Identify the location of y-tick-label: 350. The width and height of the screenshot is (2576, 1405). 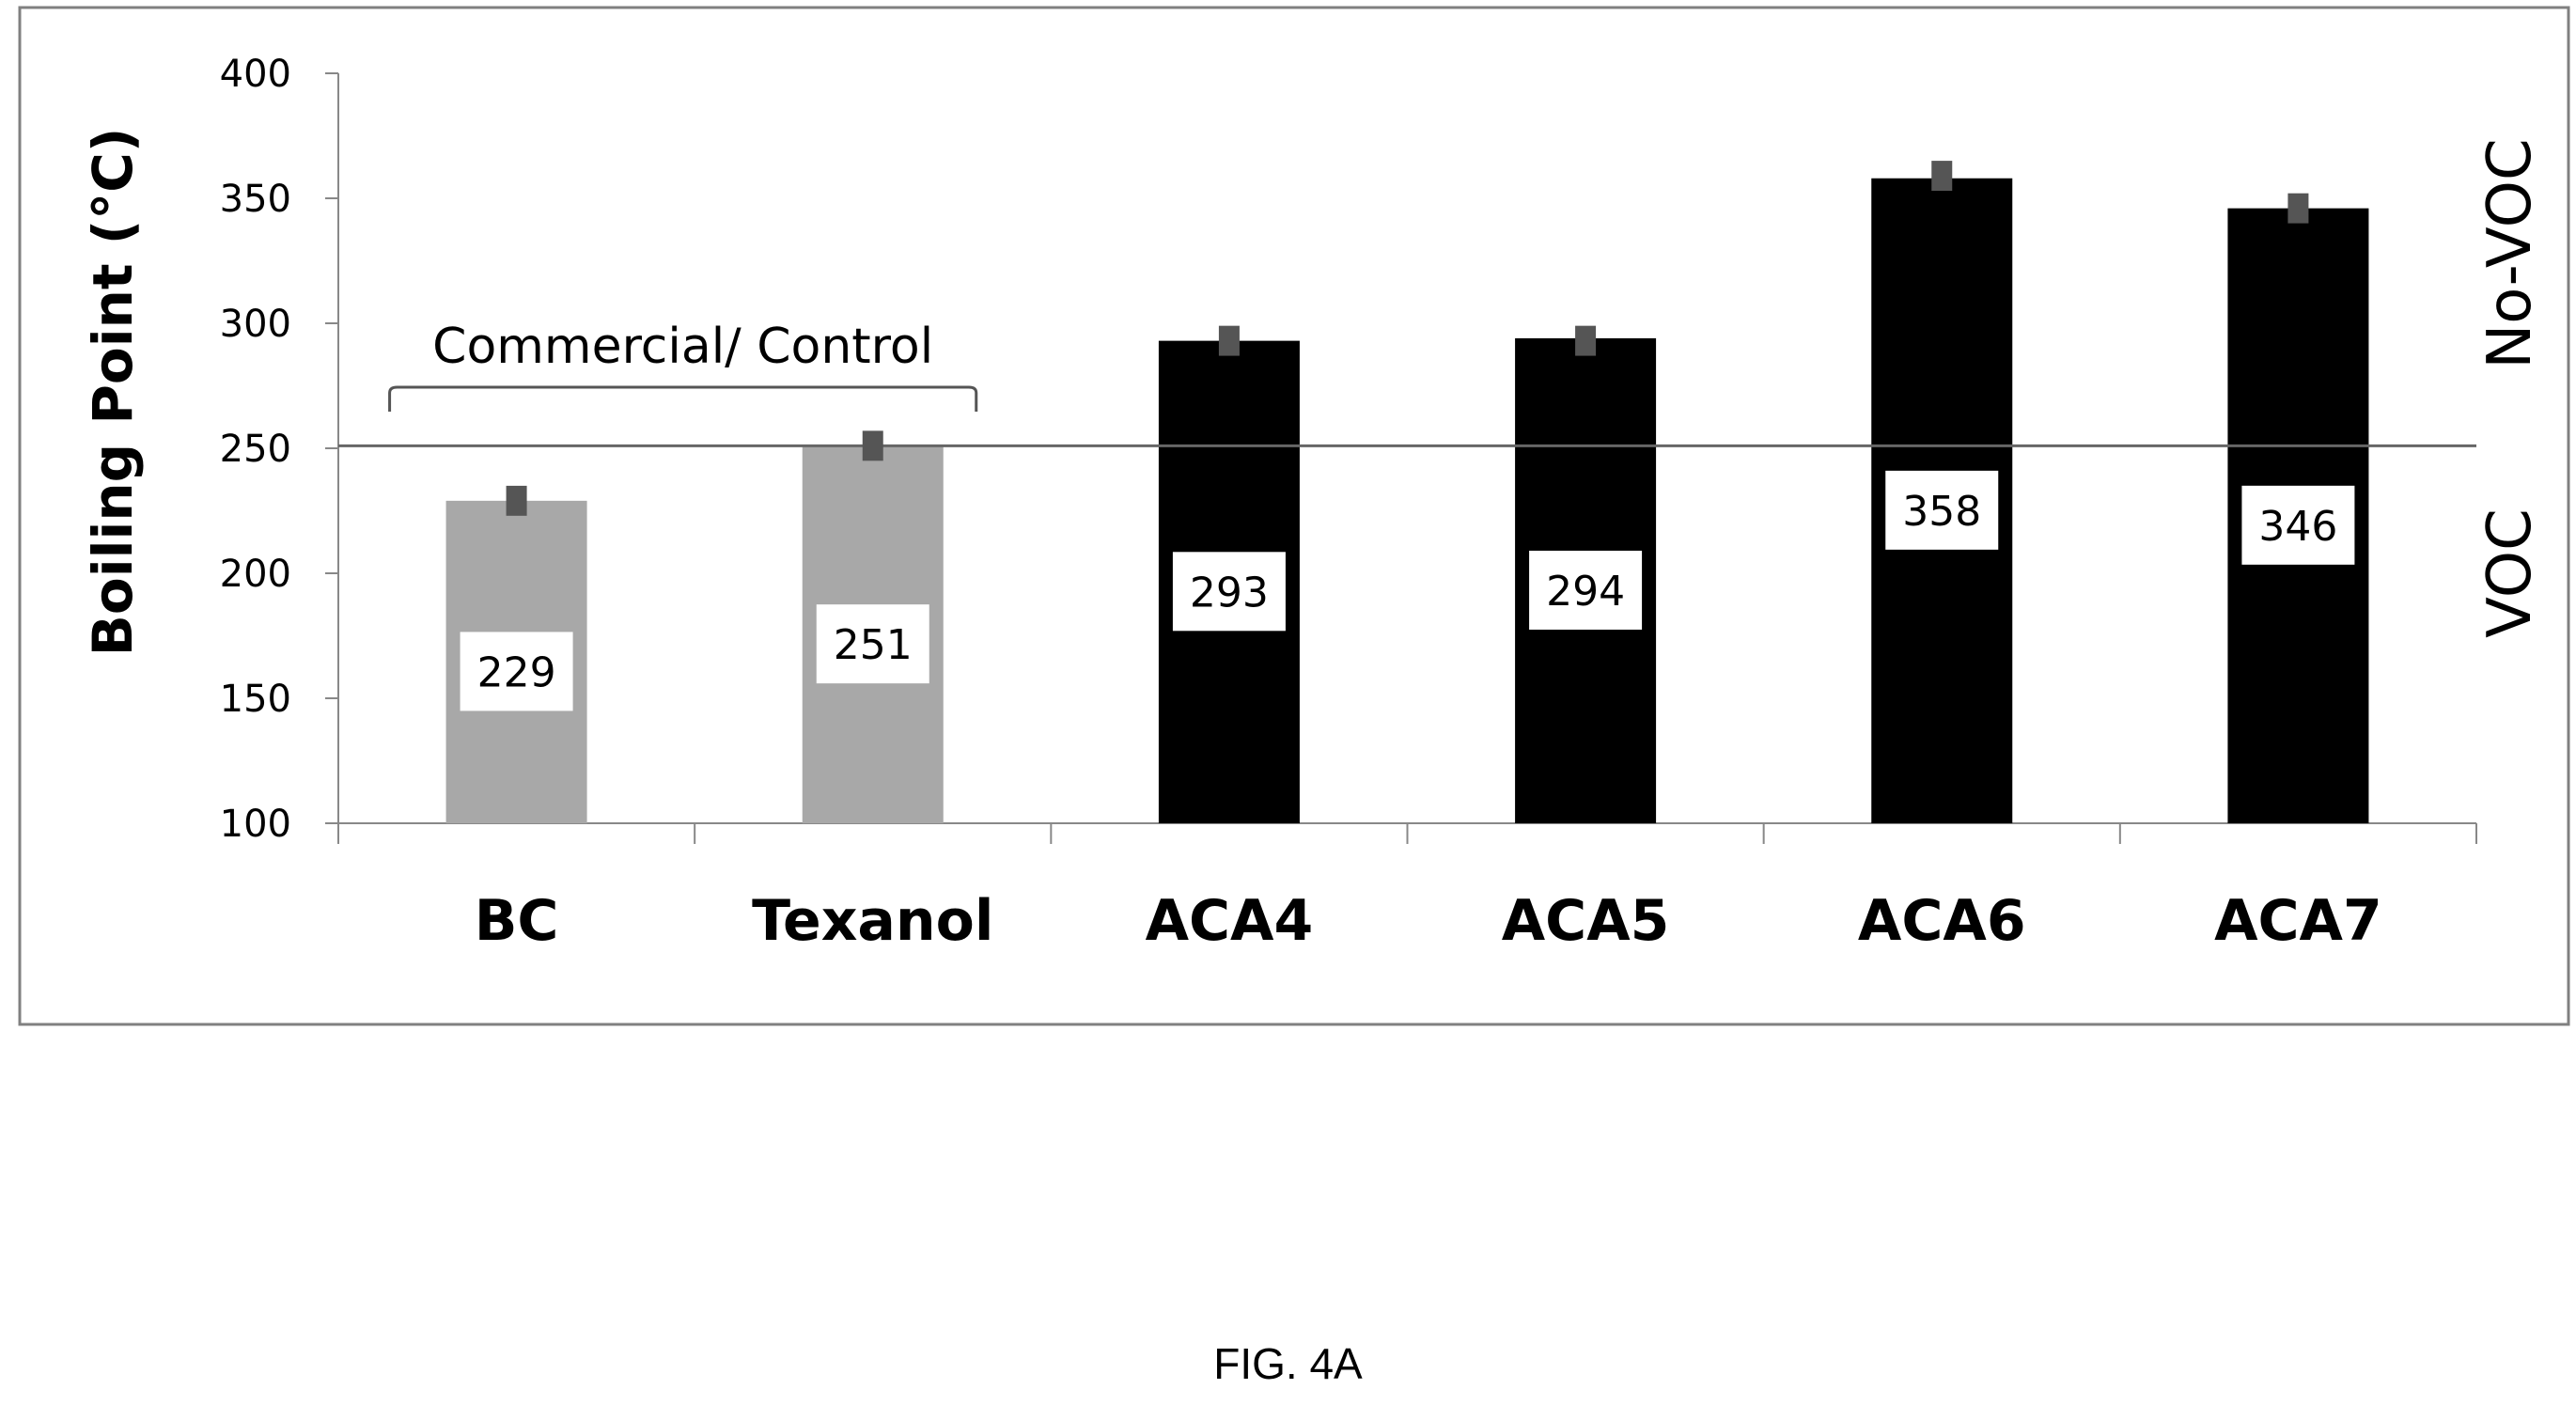
(255, 199).